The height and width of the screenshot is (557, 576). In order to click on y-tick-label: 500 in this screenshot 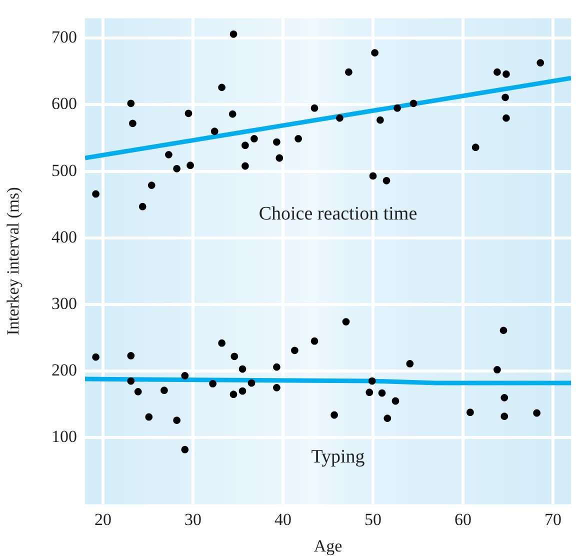, I will do `click(64, 170)`.